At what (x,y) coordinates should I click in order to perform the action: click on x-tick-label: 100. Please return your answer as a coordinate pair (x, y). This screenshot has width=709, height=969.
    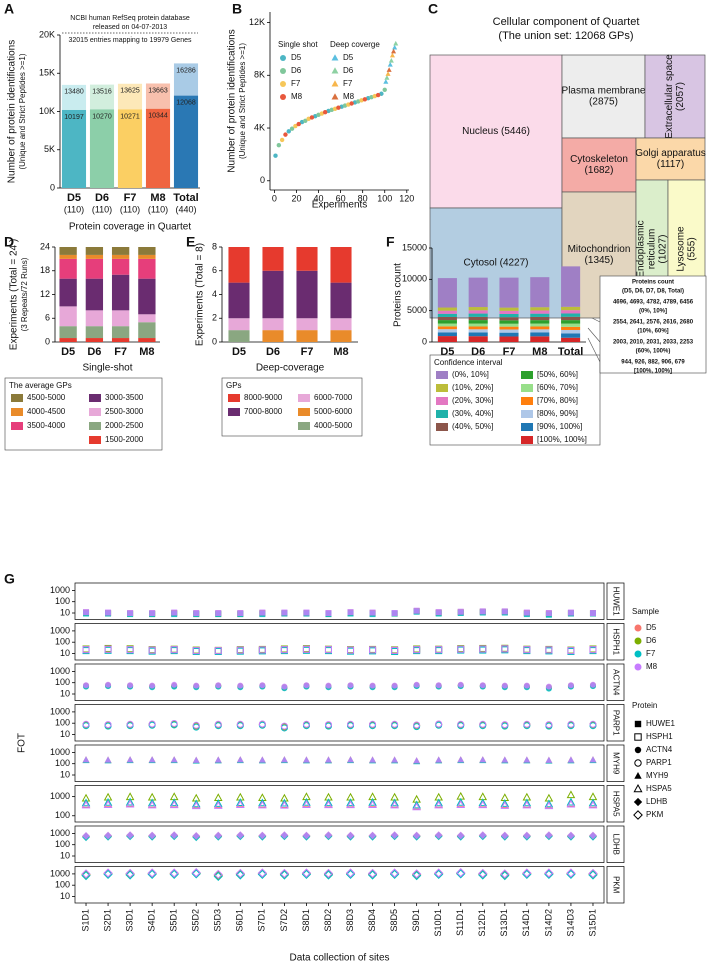
    Looking at the image, I should click on (384, 198).